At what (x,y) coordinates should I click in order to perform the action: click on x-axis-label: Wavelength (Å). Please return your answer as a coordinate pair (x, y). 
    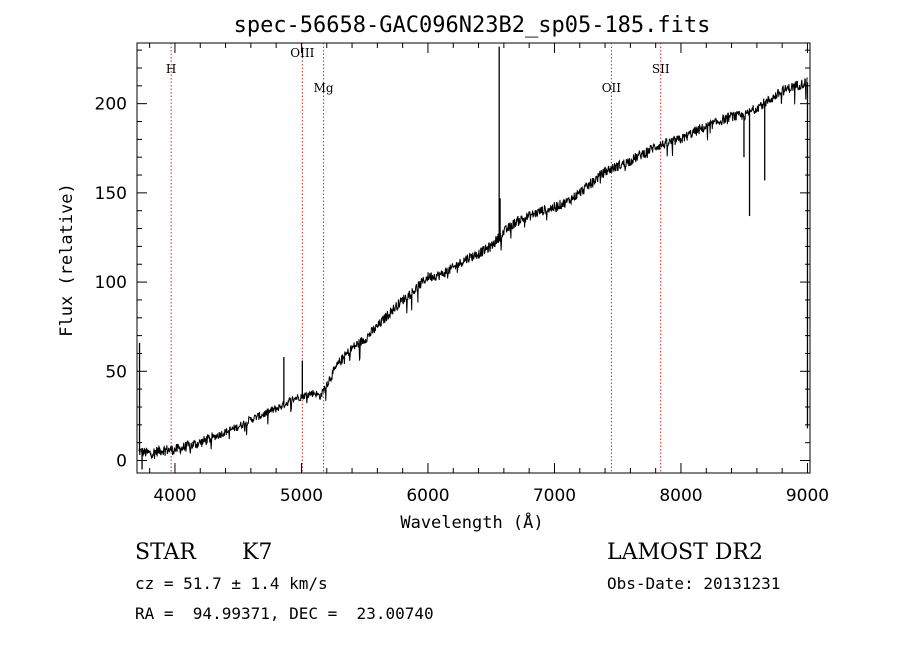
    Looking at the image, I should click on (471, 522).